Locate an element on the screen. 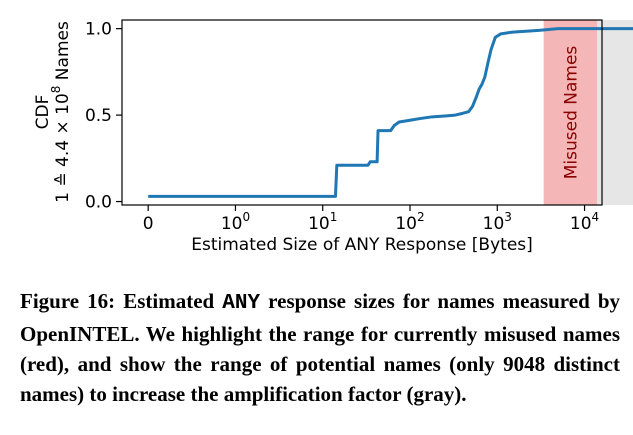 This screenshot has width=633, height=435. band-misused is located at coordinates (570, 112).